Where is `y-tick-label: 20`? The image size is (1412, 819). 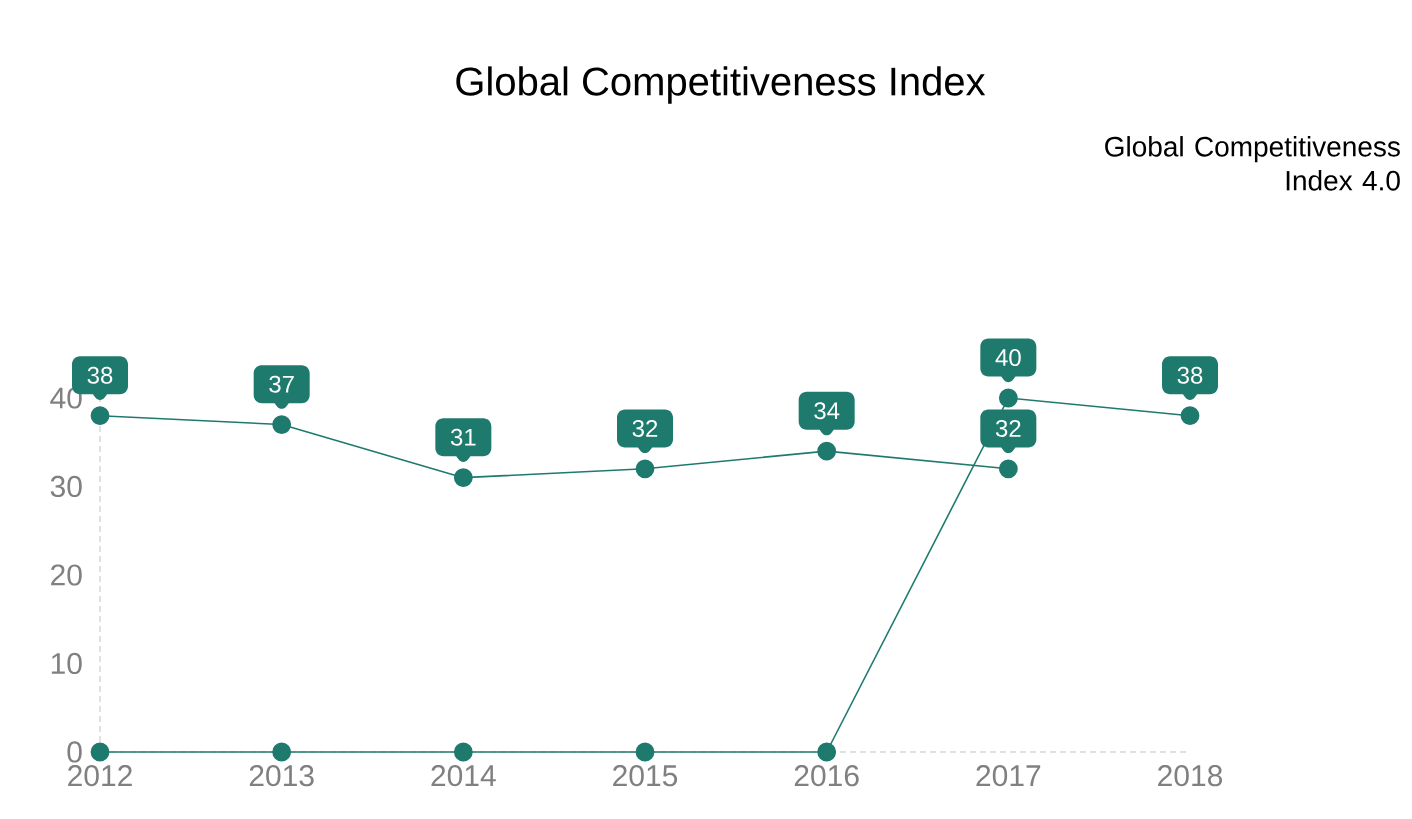
y-tick-label: 20 is located at coordinates (66, 575).